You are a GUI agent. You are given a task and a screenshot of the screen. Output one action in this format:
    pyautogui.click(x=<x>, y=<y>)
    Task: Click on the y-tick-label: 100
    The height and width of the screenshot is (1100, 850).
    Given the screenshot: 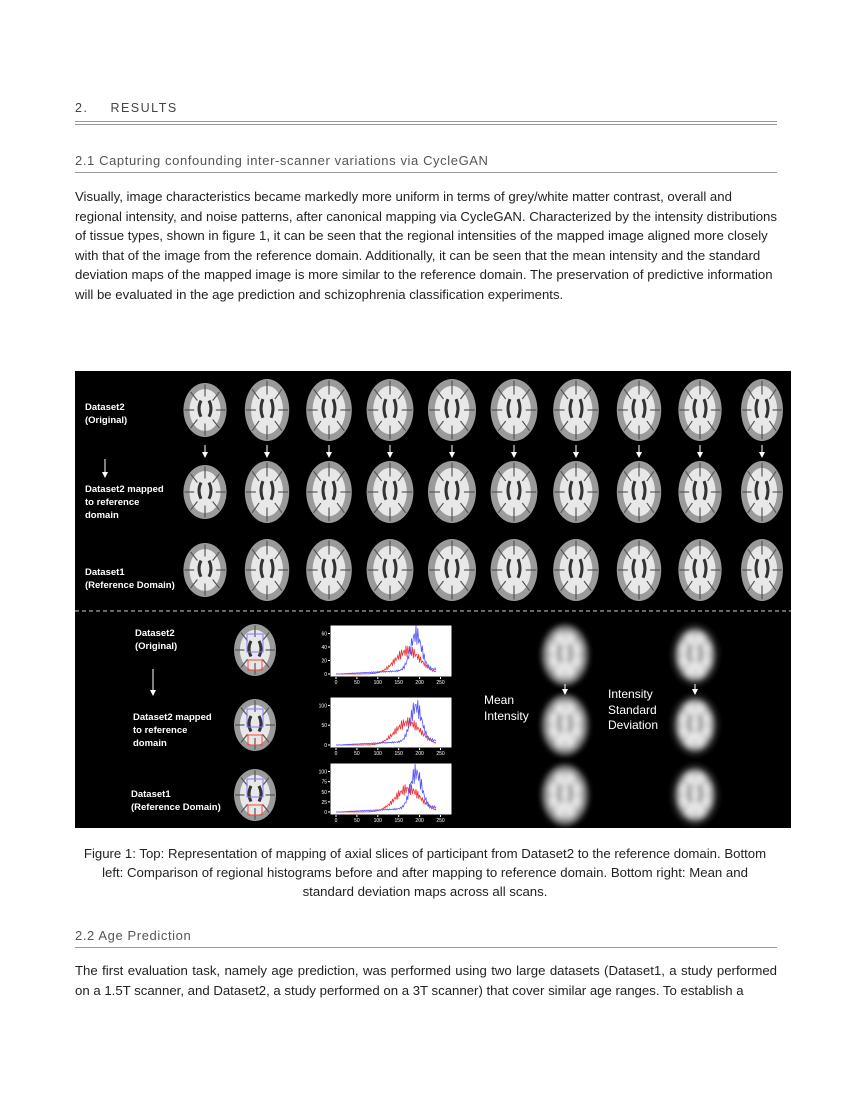 What is the action you would take?
    pyautogui.click(x=323, y=706)
    